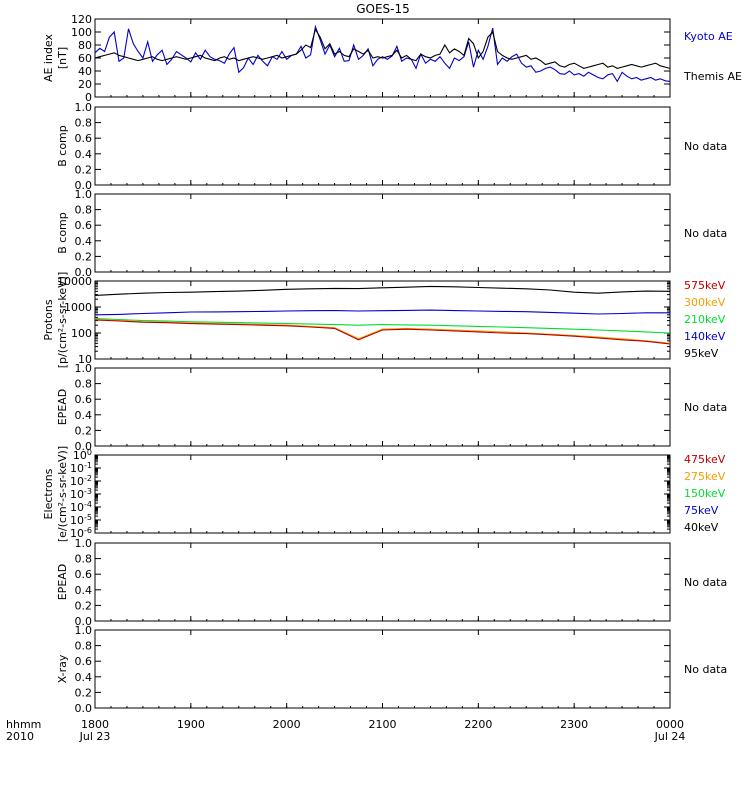  Describe the element at coordinates (81, 533) in the screenshot. I see `y-tick-label: 10-6` at that location.